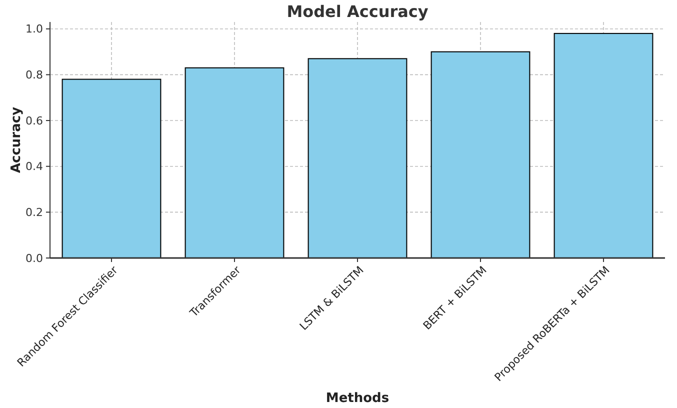 The image size is (677, 408). Describe the element at coordinates (34, 121) in the screenshot. I see `y-tick-label: 0.6` at that location.